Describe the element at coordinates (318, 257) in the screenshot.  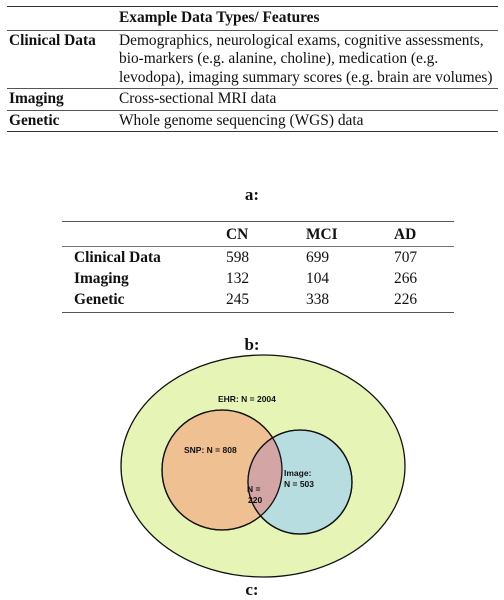
I see `cell-value: 699` at that location.